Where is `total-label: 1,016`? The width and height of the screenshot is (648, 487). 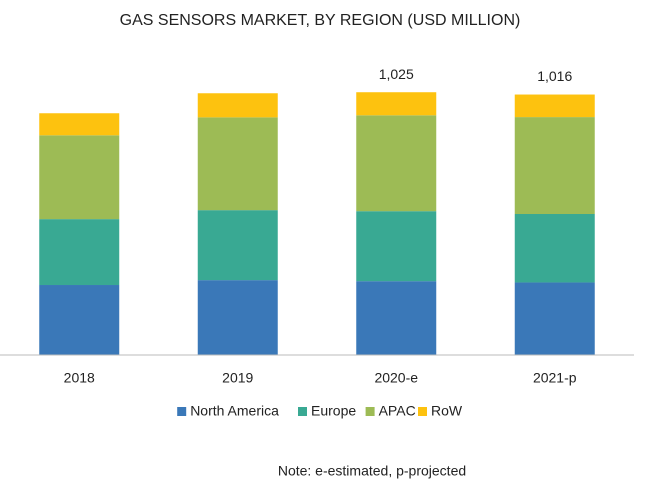
total-label: 1,016 is located at coordinates (554, 76).